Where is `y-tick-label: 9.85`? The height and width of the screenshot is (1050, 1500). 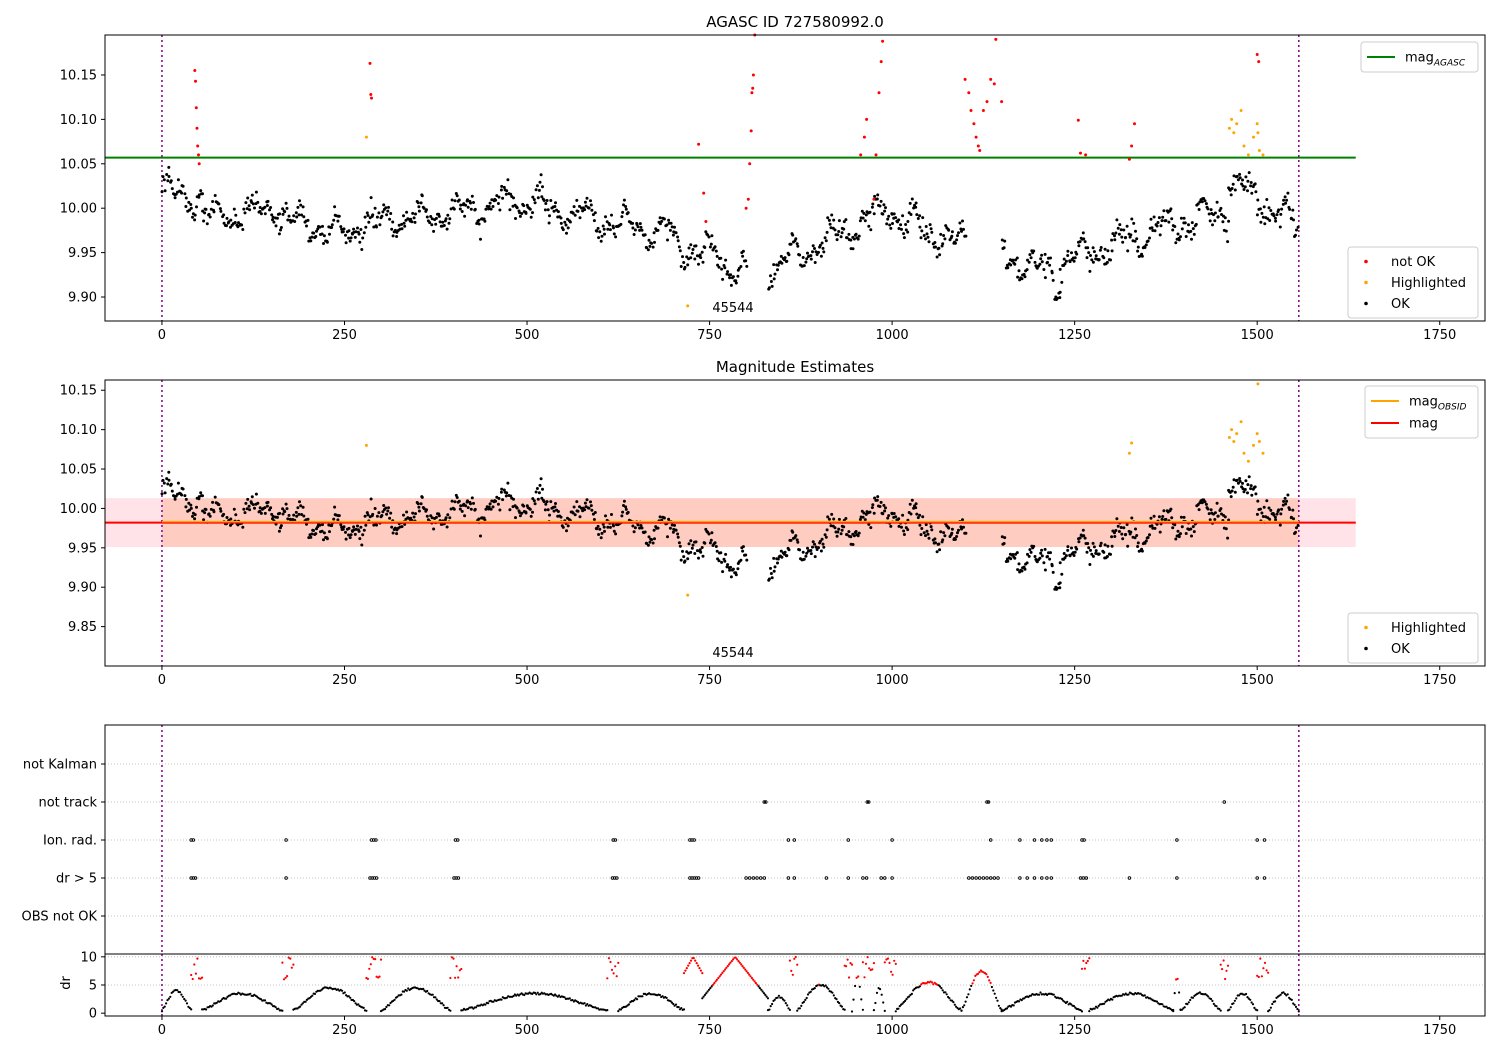 y-tick-label: 9.85 is located at coordinates (82, 627).